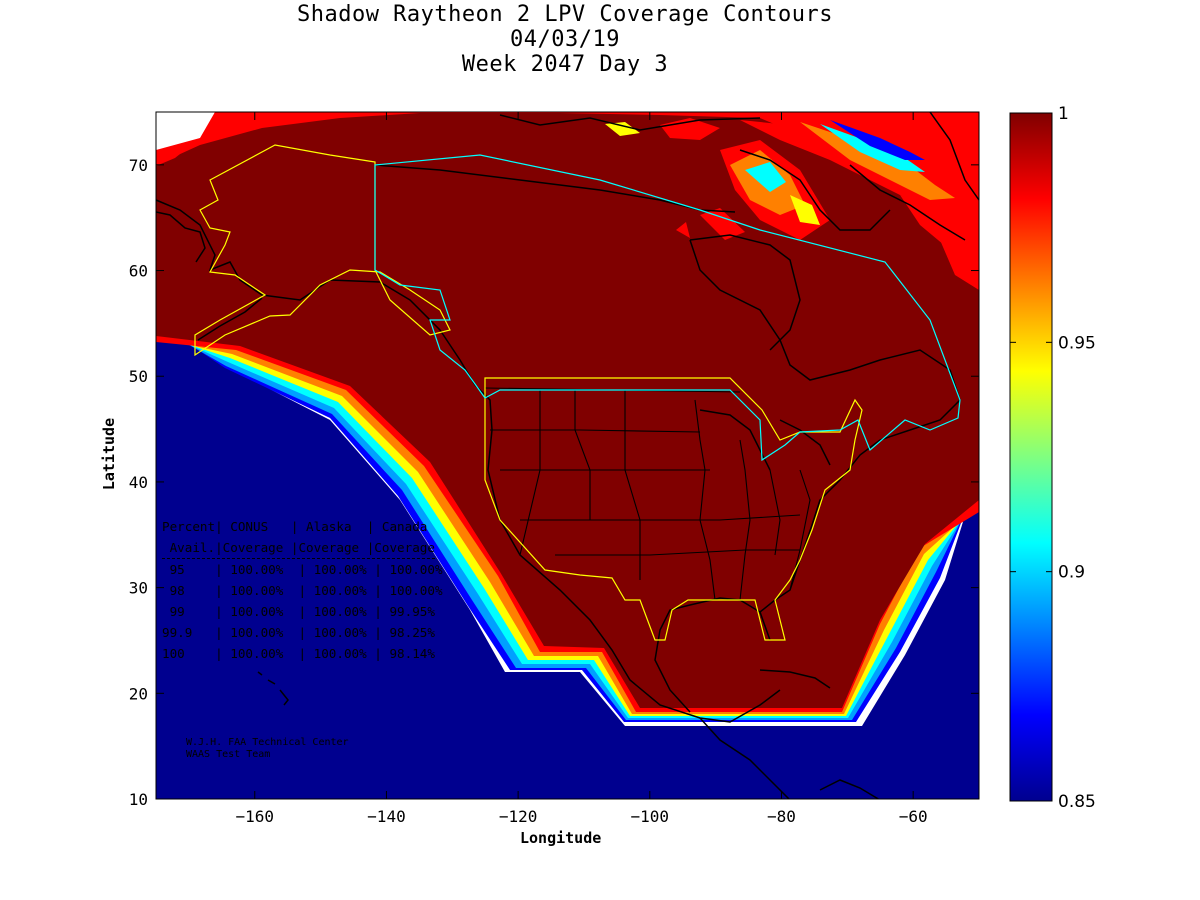  What do you see at coordinates (109, 454) in the screenshot?
I see `y-axis-label: Latitude` at bounding box center [109, 454].